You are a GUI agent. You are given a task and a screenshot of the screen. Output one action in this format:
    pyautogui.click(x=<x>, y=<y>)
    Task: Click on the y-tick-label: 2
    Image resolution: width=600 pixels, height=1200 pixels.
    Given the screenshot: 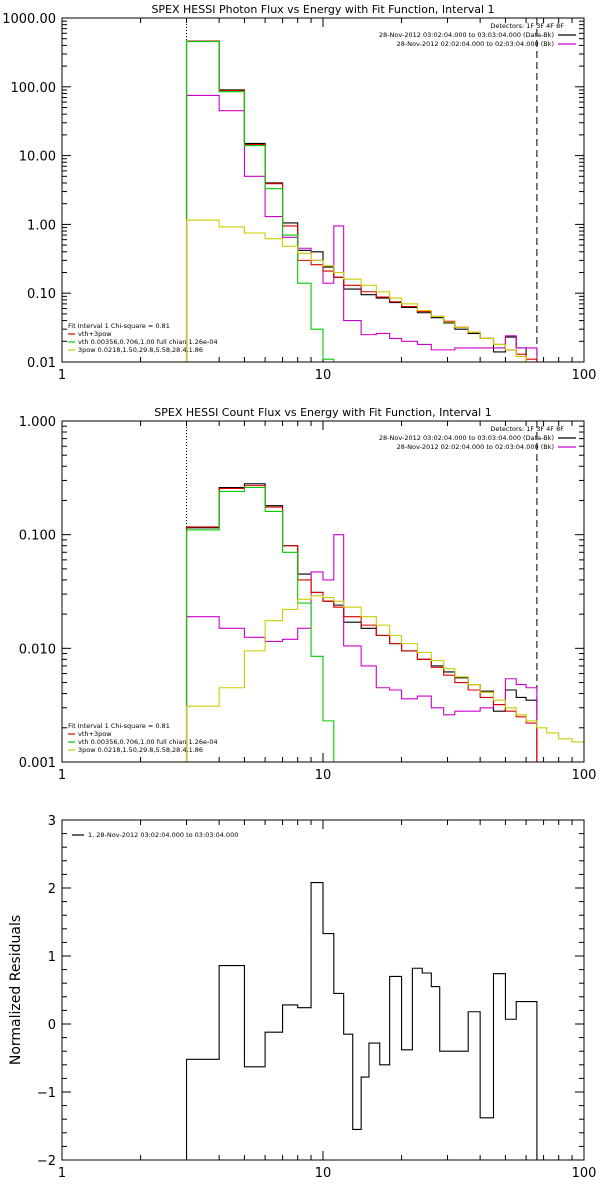 What is the action you would take?
    pyautogui.click(x=52, y=889)
    